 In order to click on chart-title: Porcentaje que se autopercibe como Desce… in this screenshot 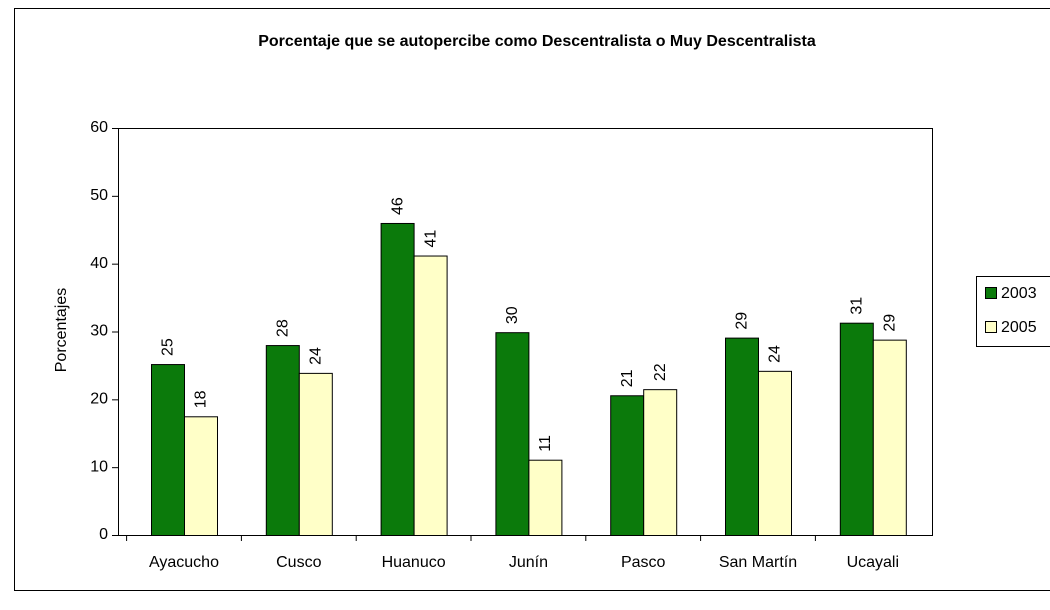, I will do `click(537, 41)`.